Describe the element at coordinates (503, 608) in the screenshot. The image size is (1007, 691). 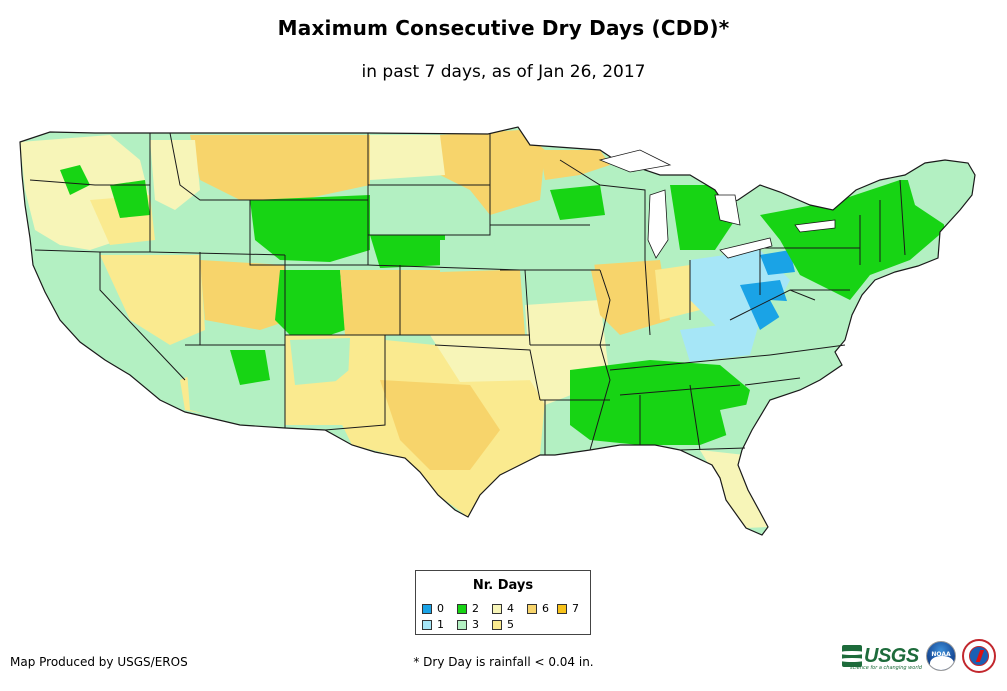
I see `legend-item-4: 4` at that location.